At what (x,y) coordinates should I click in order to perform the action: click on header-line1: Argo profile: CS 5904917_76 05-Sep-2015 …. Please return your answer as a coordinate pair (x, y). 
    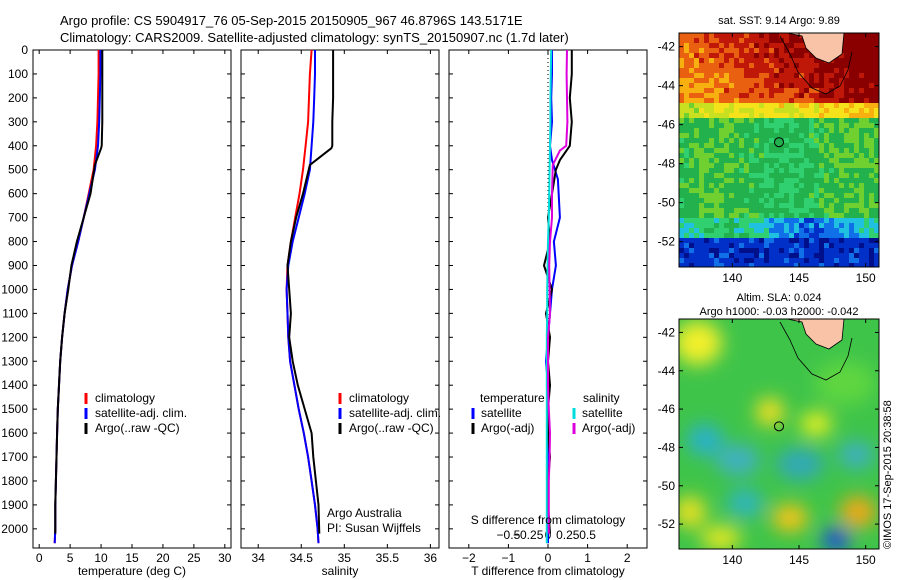
    Looking at the image, I should click on (291, 20).